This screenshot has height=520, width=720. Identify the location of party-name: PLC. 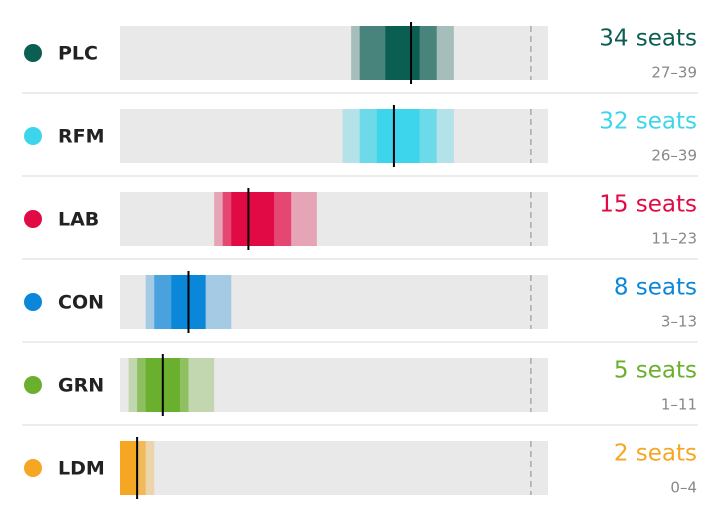
(78, 54).